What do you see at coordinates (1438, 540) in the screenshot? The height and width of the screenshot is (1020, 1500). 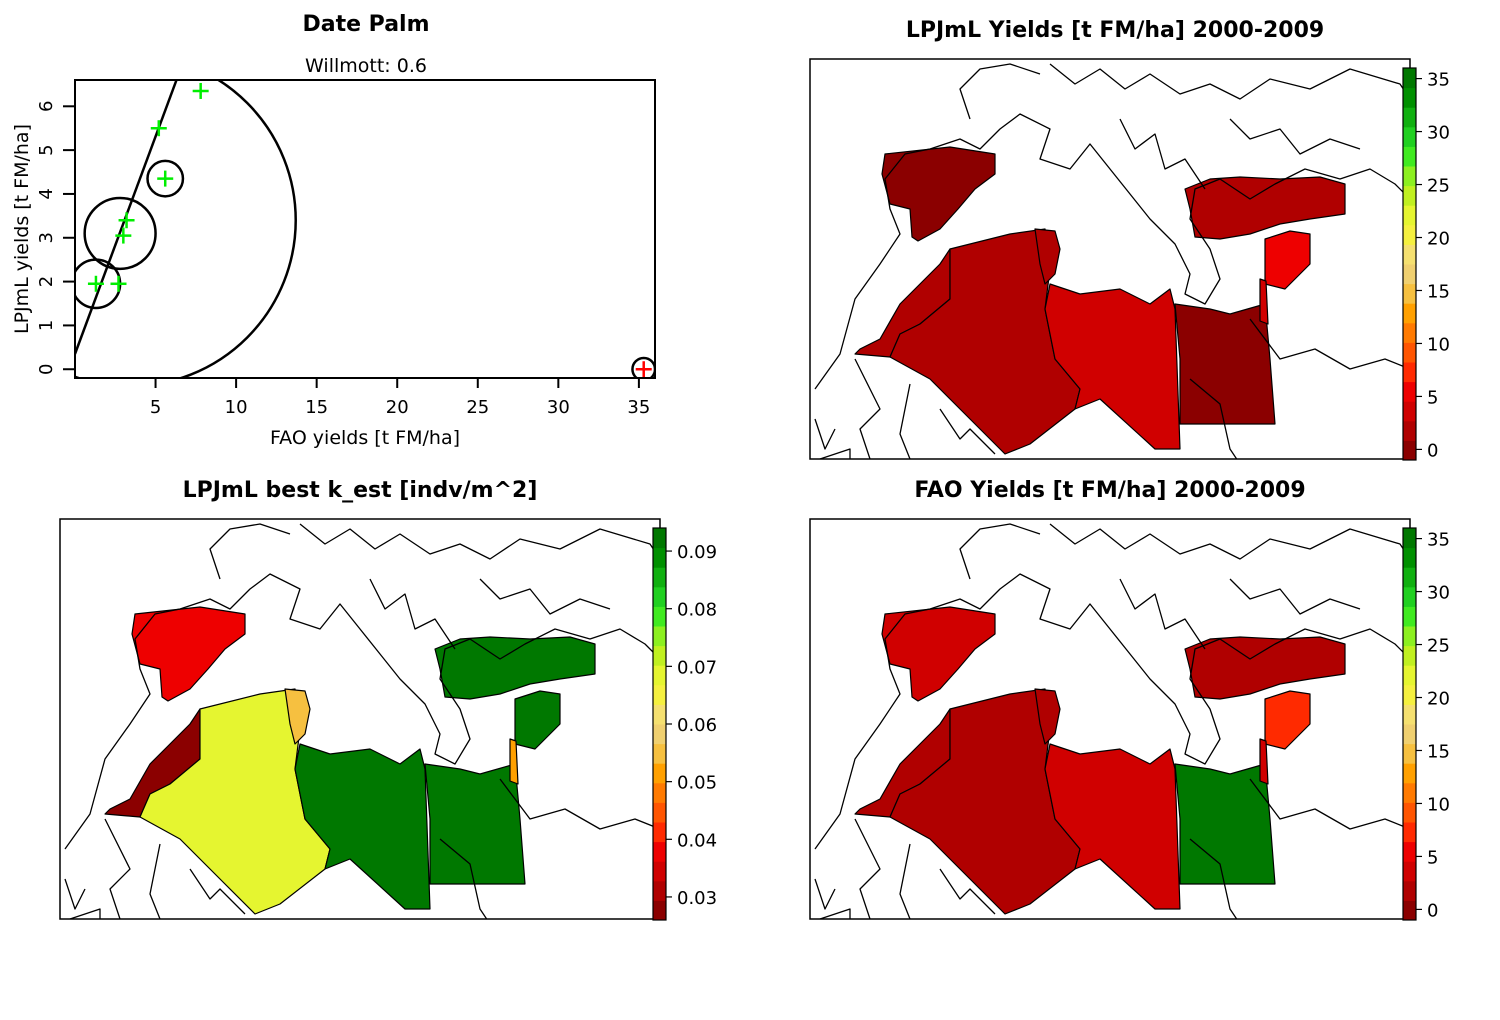 I see `map-fao-legend-label-7: 35` at bounding box center [1438, 540].